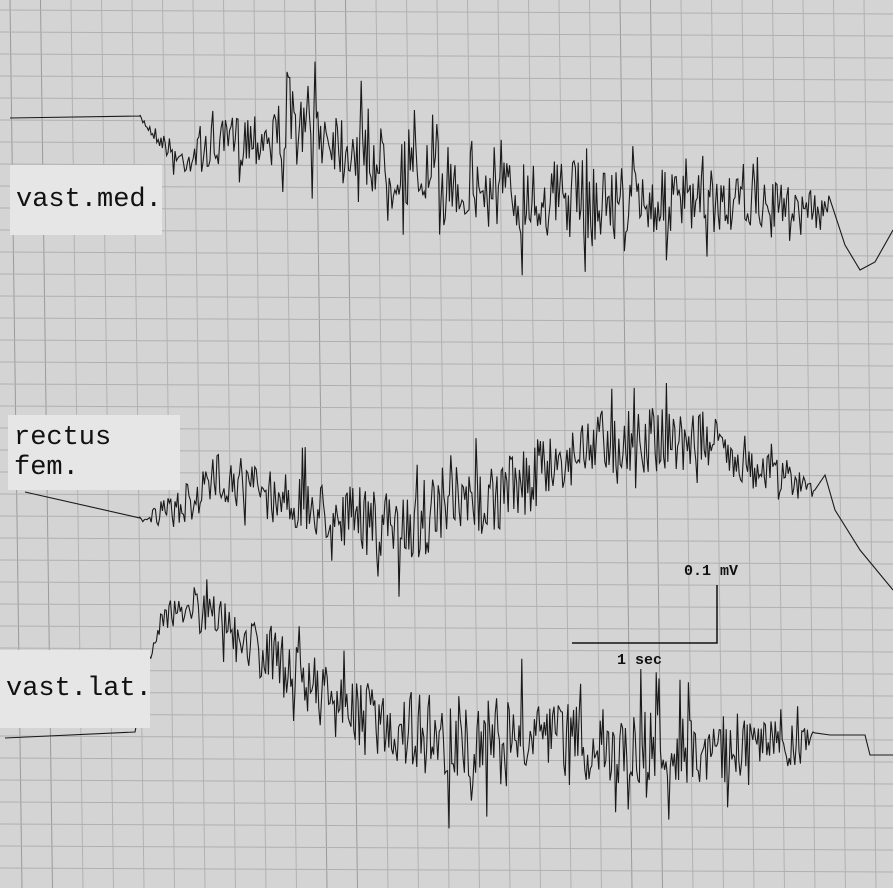 This screenshot has width=893, height=888. Describe the element at coordinates (711, 571) in the screenshot. I see `amplitude-label: 0.1 mV` at that location.